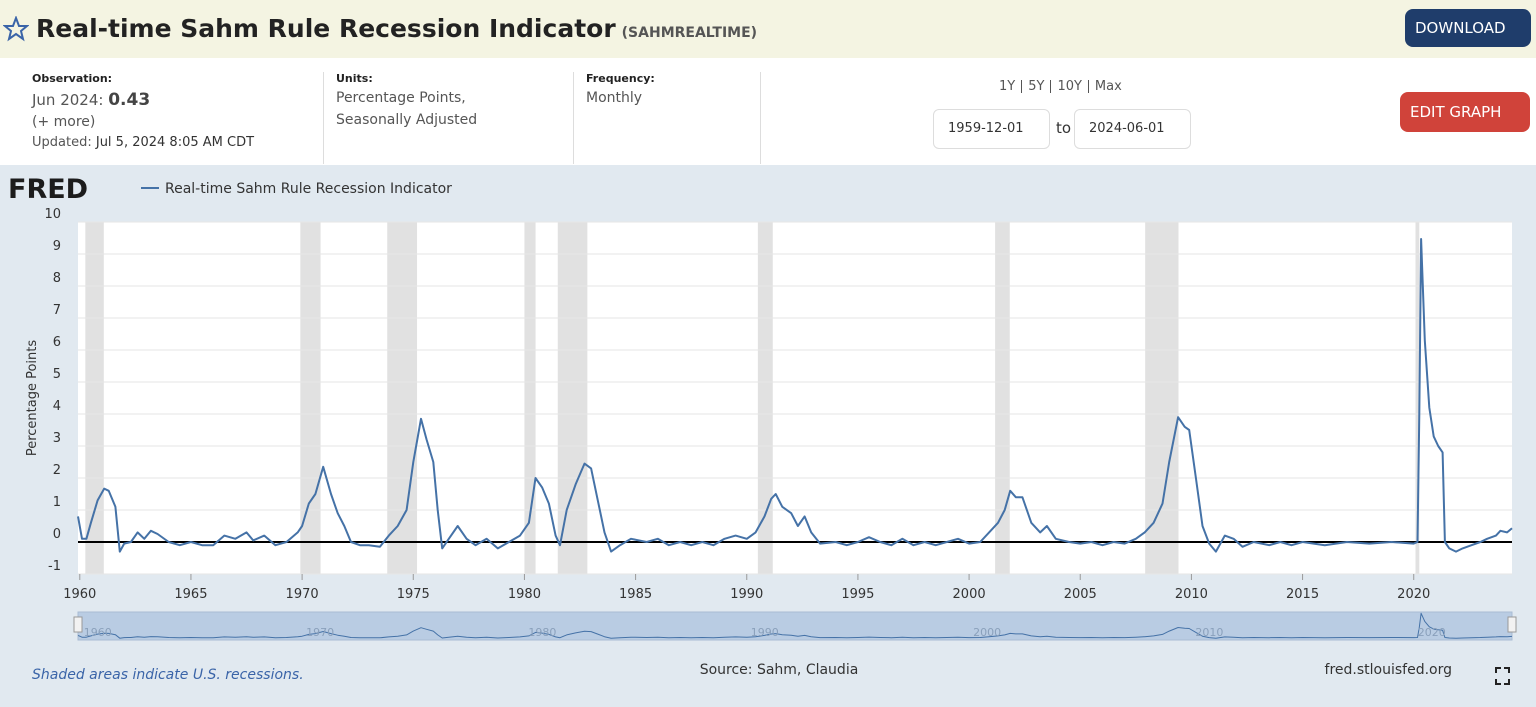  What do you see at coordinates (54, 566) in the screenshot?
I see `y-tick-label: -1` at bounding box center [54, 566].